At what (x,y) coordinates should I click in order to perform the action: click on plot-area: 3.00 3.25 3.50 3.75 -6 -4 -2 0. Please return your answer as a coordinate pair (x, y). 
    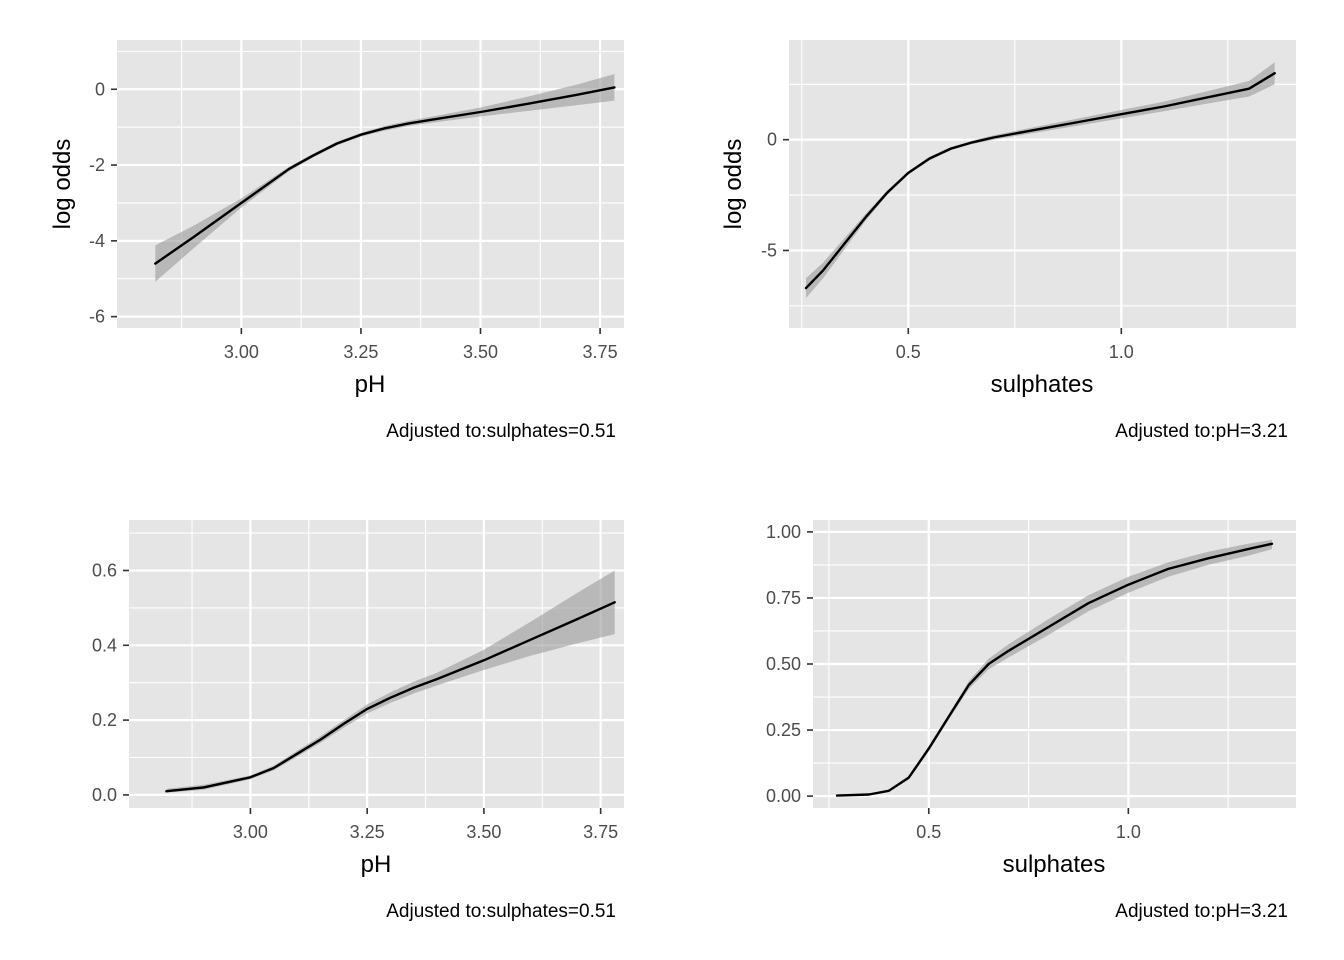
    Looking at the image, I should click on (356, 201).